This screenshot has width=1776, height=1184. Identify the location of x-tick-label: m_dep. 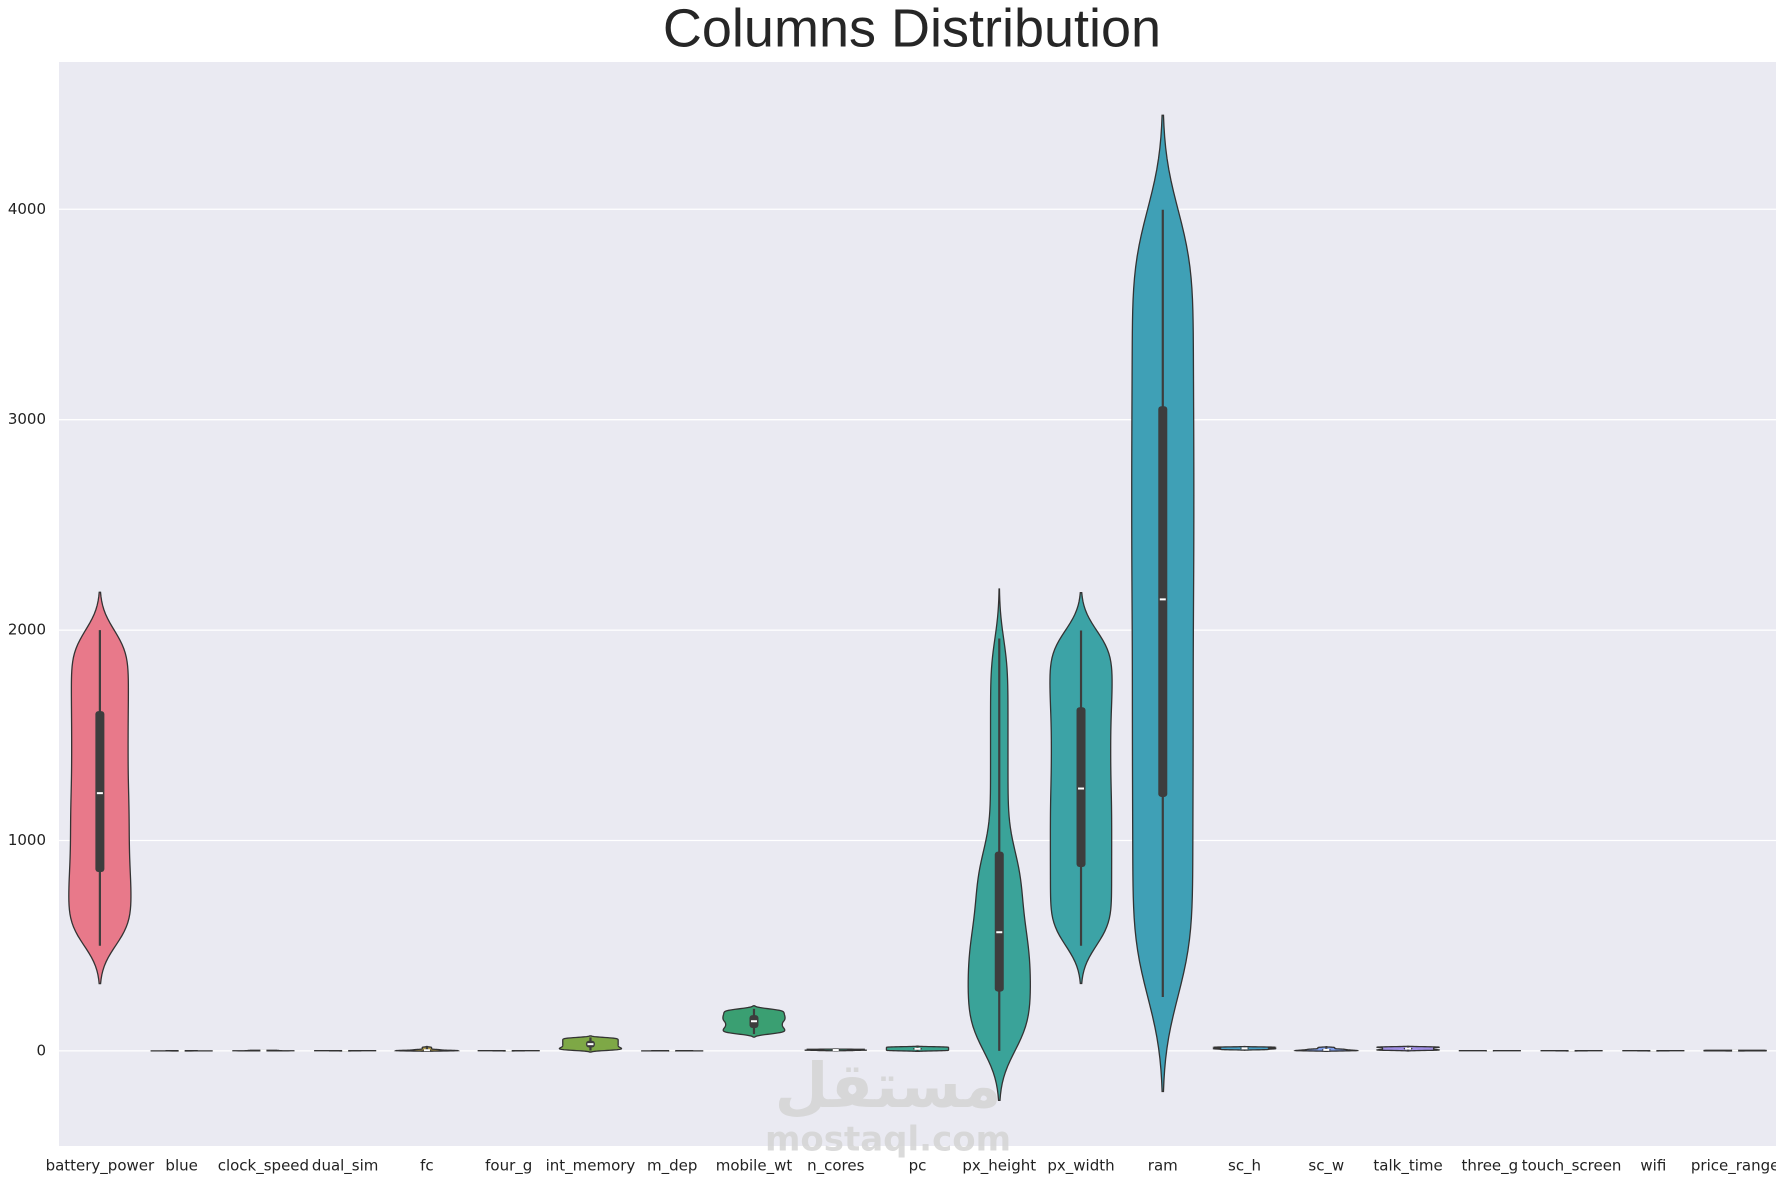
(672, 1166).